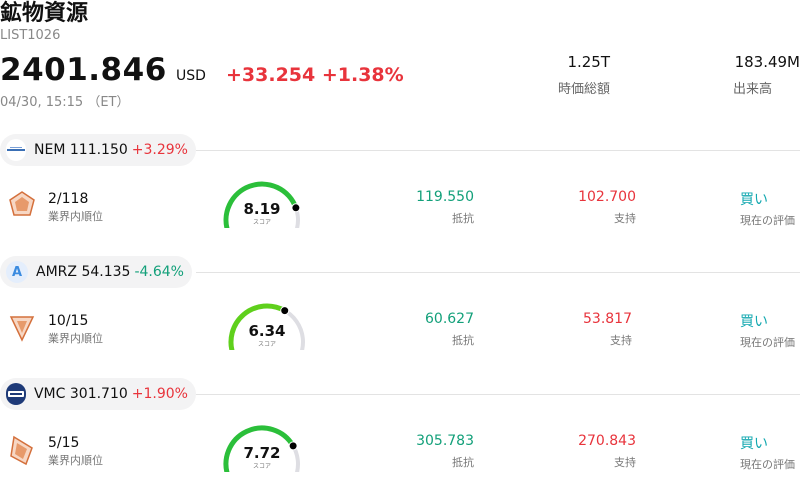 The height and width of the screenshot is (488, 800). I want to click on stock-chip-vmc: VMC 301.710 +1.90%, so click(98, 394).